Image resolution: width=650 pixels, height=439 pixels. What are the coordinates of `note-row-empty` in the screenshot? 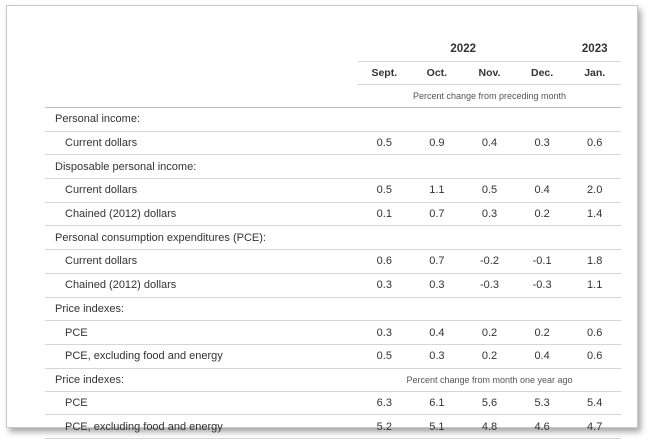 It's located at (201, 96).